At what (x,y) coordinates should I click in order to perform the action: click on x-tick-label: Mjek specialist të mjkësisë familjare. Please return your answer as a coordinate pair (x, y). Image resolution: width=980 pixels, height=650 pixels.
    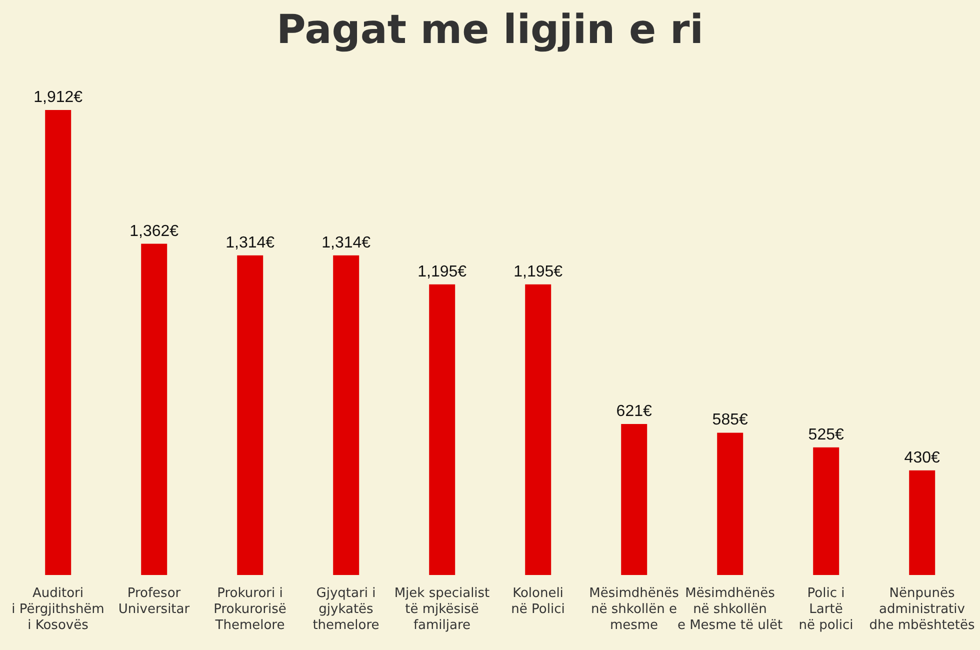
    Looking at the image, I should click on (442, 609).